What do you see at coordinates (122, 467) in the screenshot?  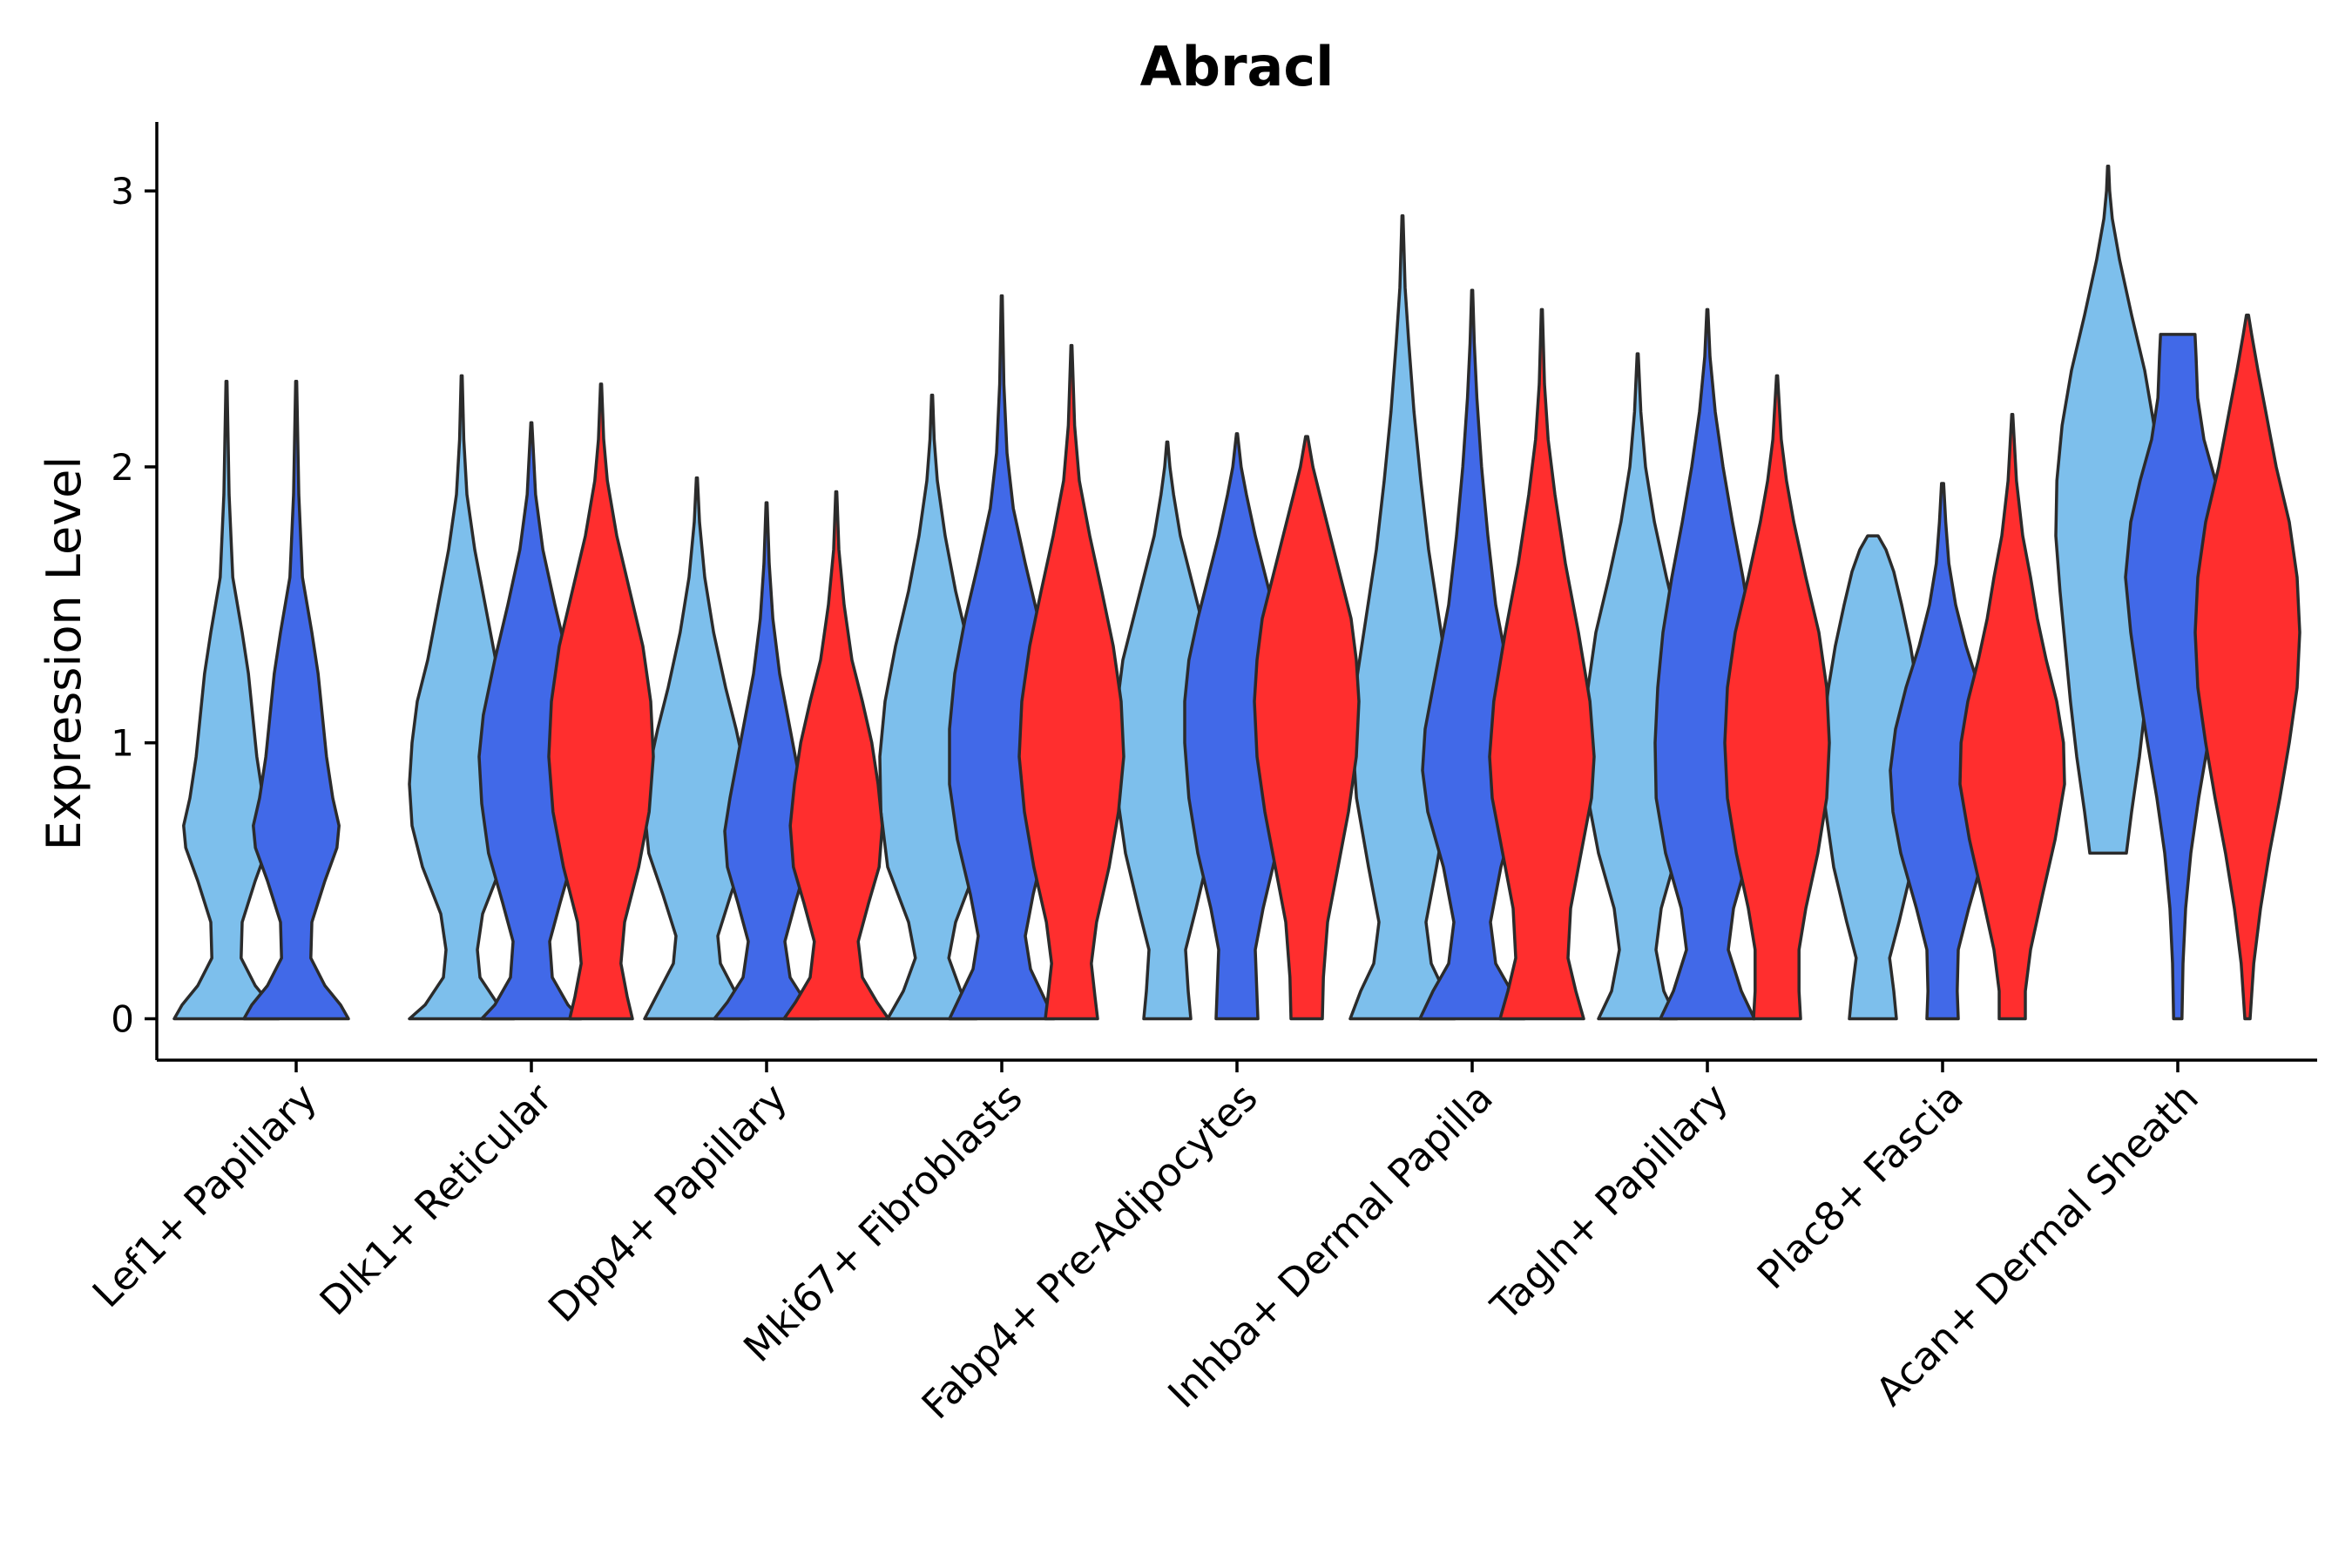 I see `y-tick-label: 2` at bounding box center [122, 467].